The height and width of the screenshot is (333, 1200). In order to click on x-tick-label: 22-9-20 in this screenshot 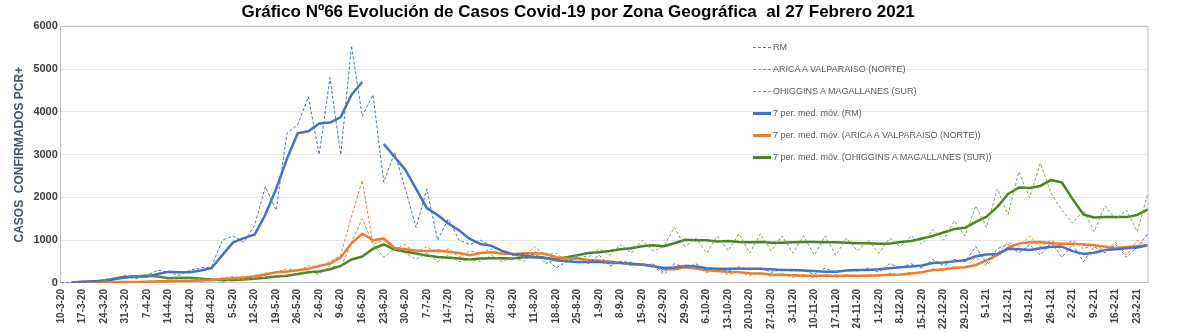, I will do `click(663, 306)`.